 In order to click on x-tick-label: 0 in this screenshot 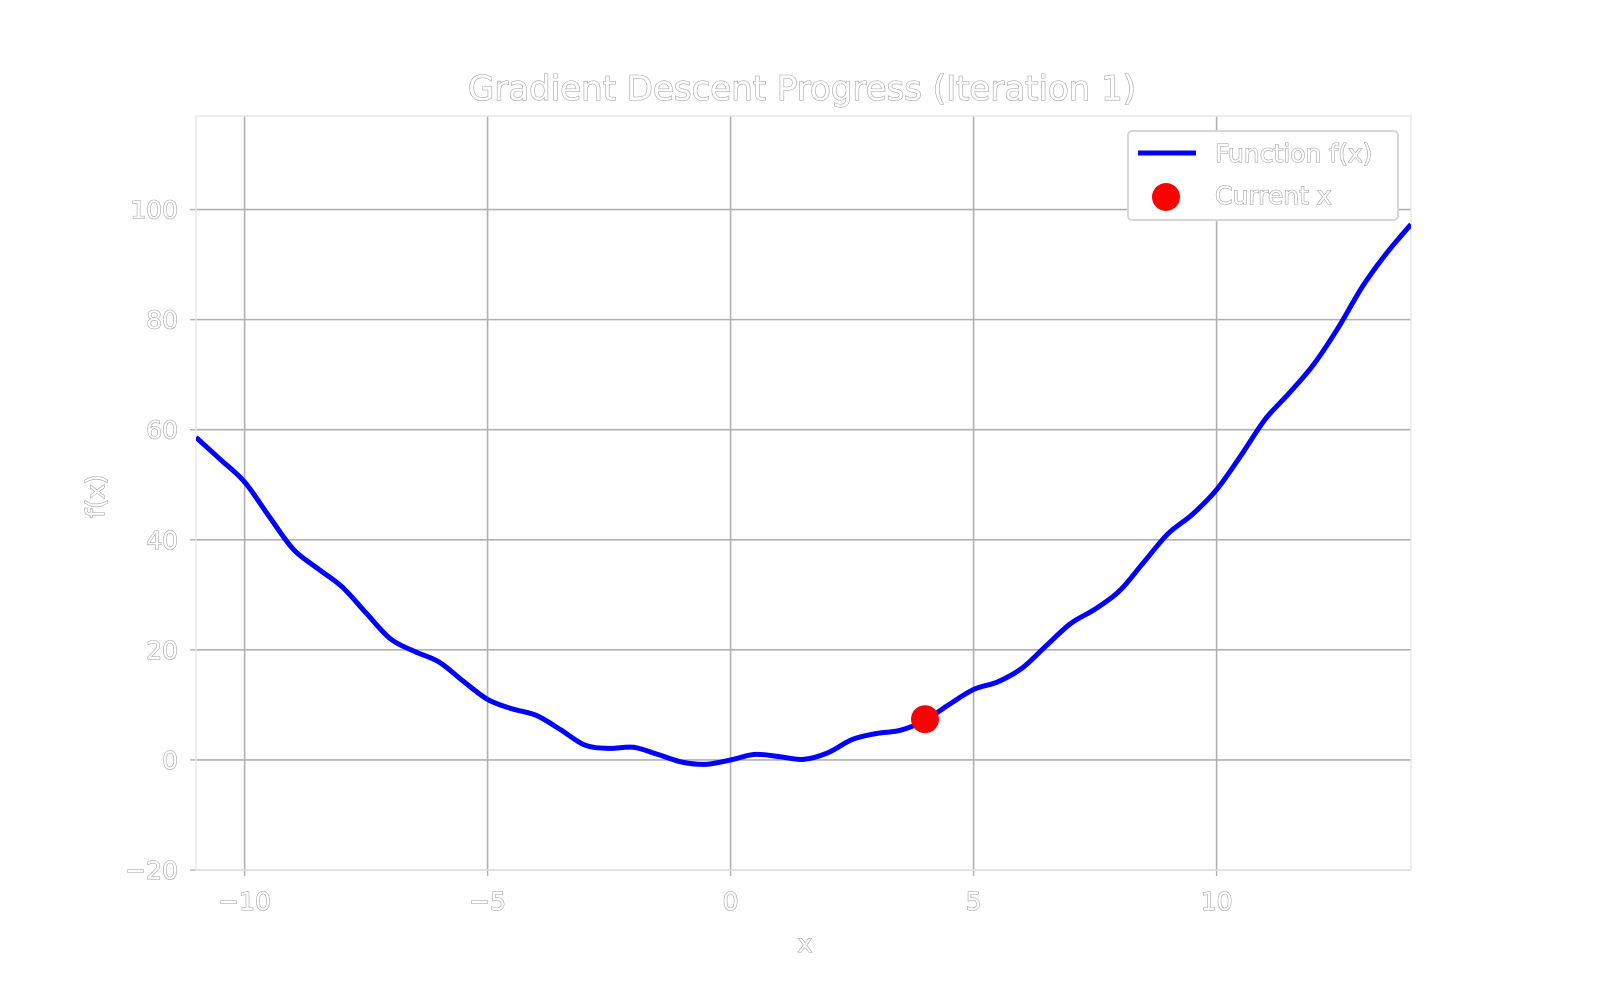, I will do `click(731, 901)`.